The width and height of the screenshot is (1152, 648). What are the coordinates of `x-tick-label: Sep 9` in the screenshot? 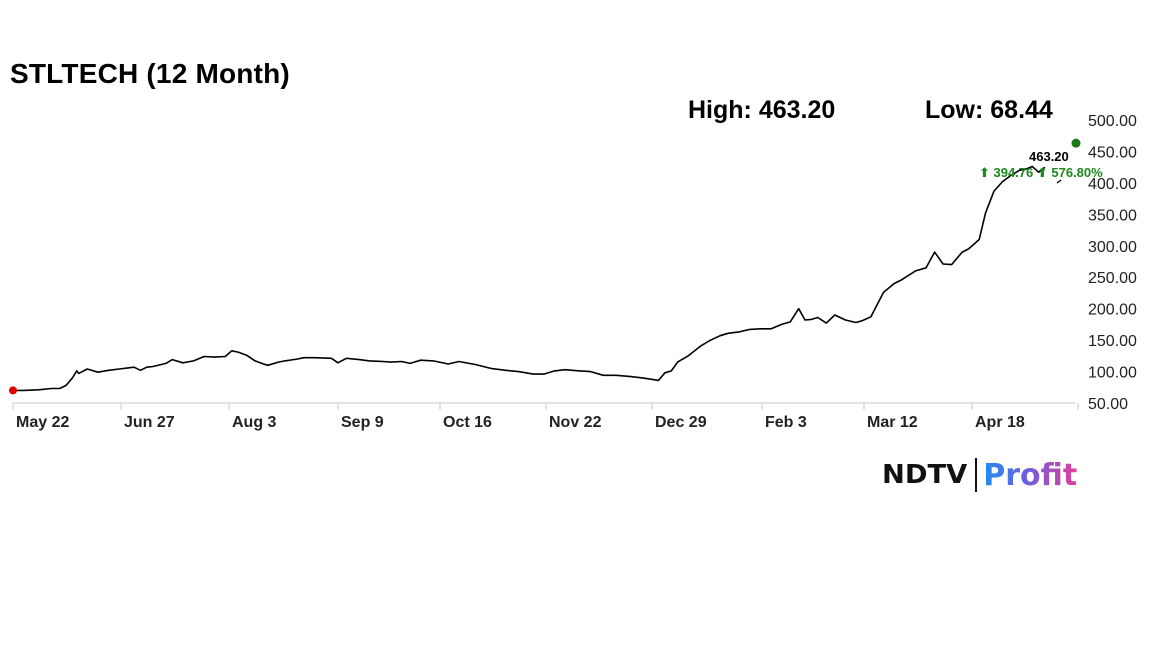 It's located at (362, 422).